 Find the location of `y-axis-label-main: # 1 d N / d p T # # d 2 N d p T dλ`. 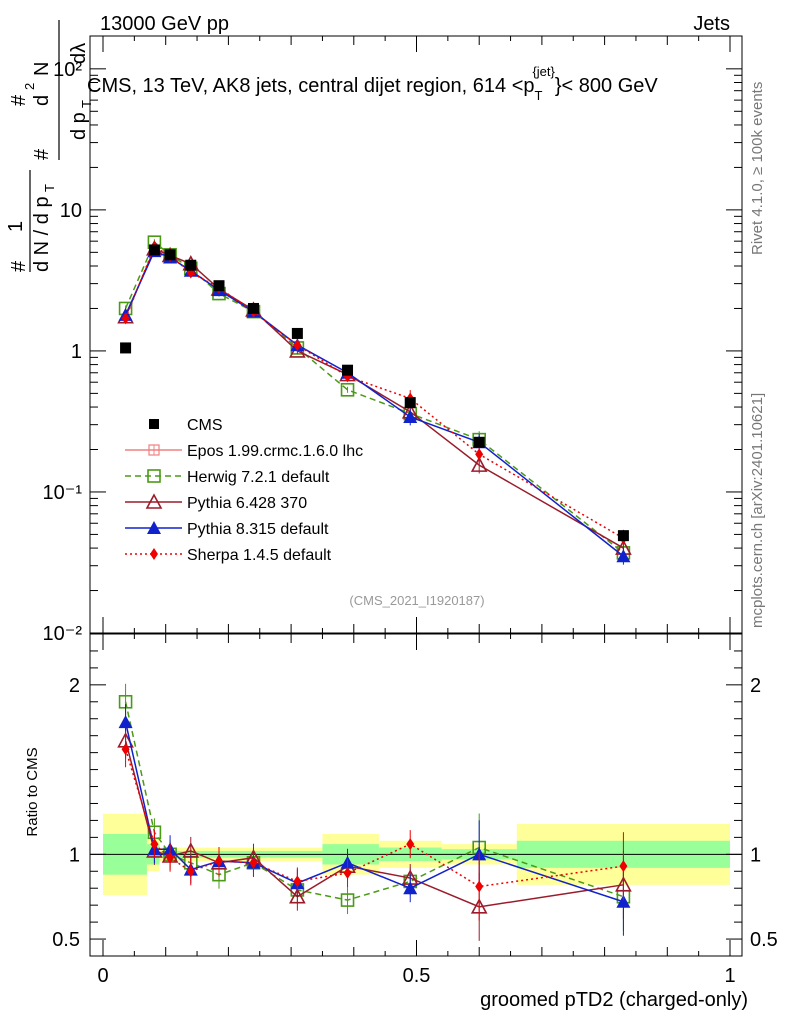

y-axis-label-main: # 1 d N / d p T # # d 2 N d p T dλ is located at coordinates (49, 146).